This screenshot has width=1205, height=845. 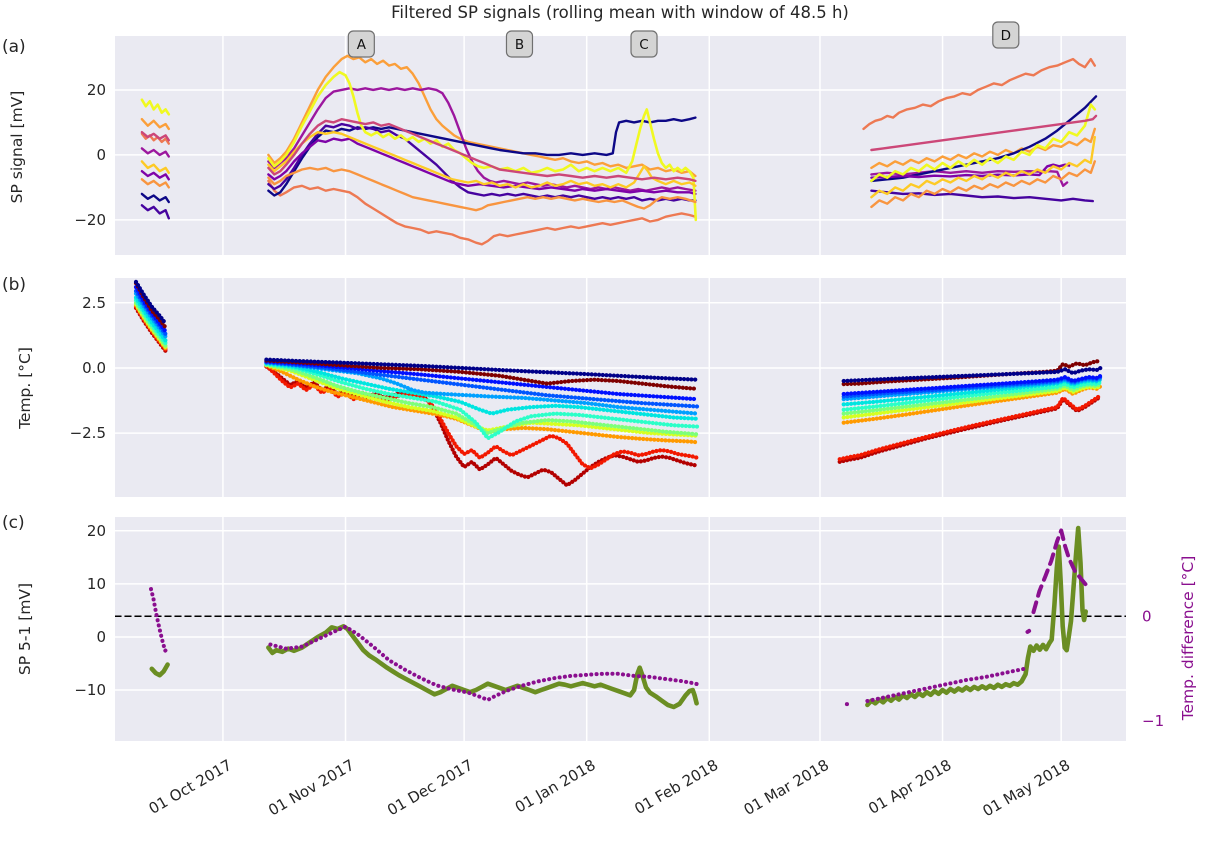 I want to click on right-y-tick-label: −1, so click(x=1153, y=721).